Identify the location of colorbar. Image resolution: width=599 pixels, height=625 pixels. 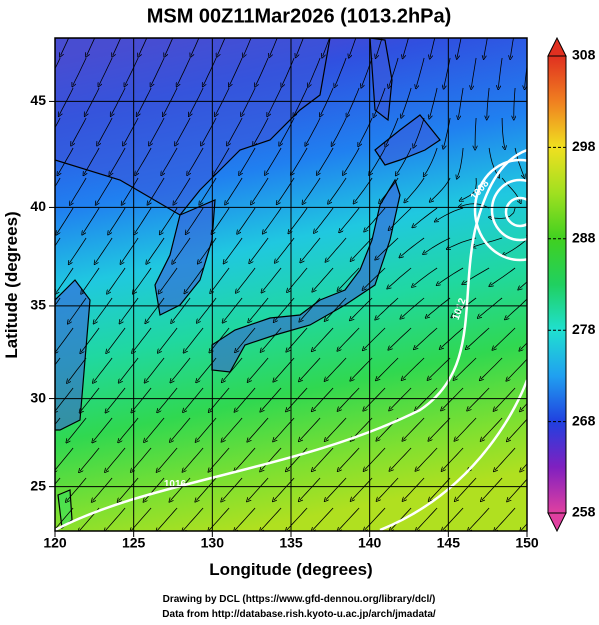
(557, 284).